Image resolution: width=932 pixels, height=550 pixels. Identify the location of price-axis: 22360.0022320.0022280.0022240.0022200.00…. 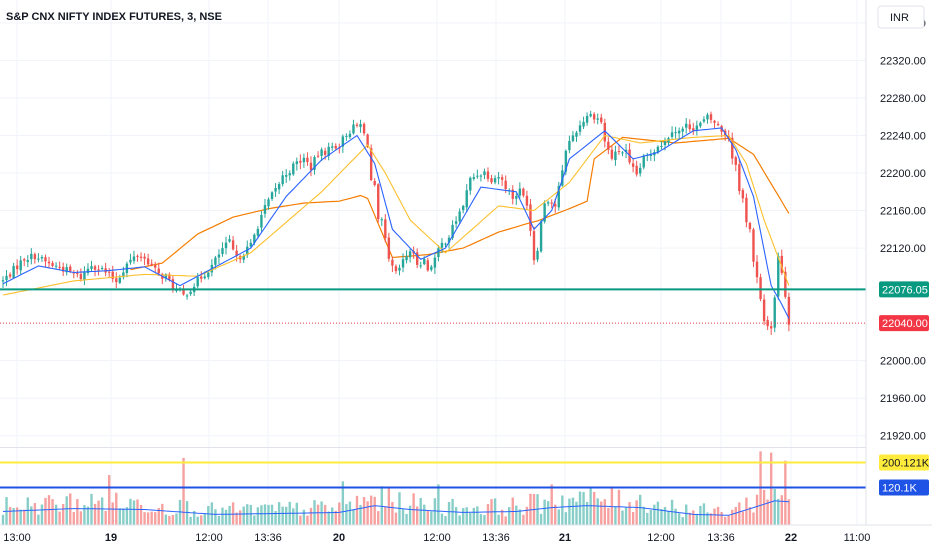
(903, 230).